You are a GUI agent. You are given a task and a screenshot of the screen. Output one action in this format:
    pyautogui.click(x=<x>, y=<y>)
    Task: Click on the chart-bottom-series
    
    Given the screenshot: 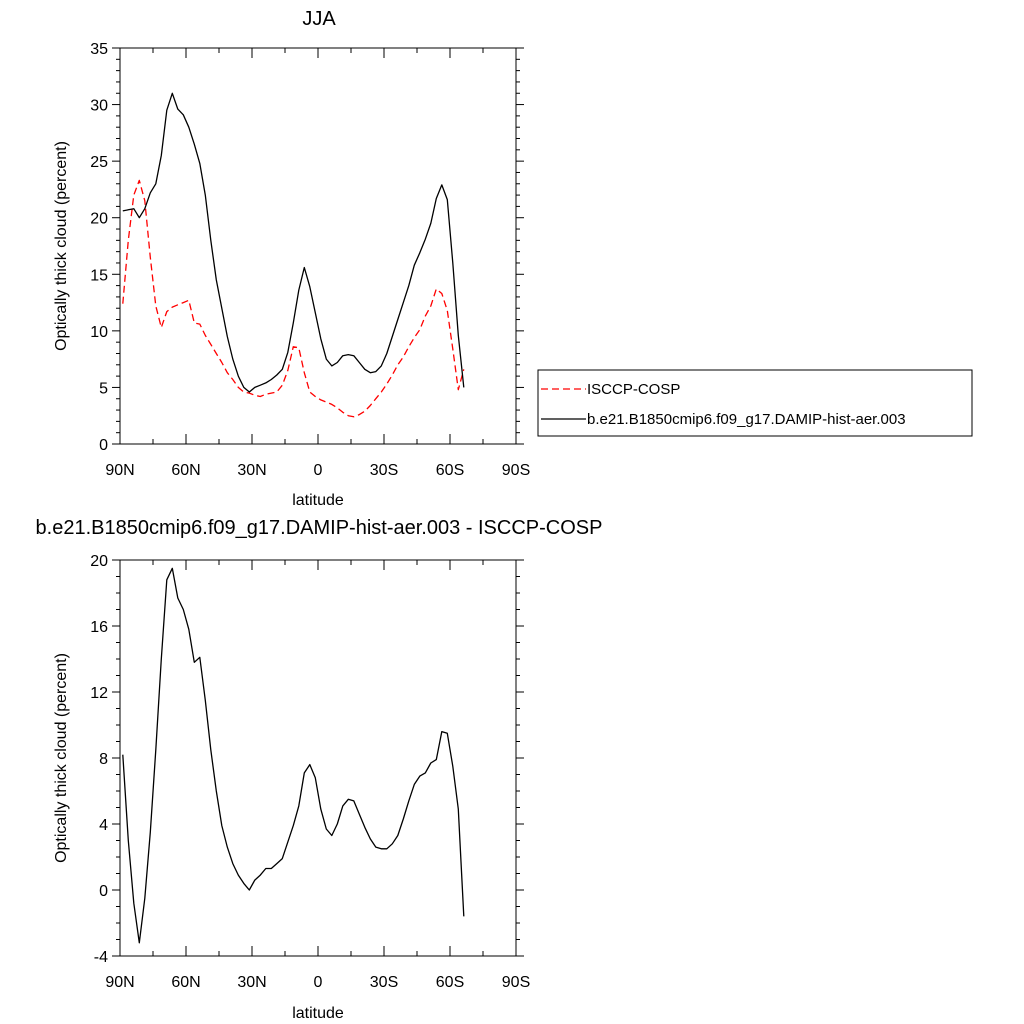 What is the action you would take?
    pyautogui.click(x=293, y=755)
    